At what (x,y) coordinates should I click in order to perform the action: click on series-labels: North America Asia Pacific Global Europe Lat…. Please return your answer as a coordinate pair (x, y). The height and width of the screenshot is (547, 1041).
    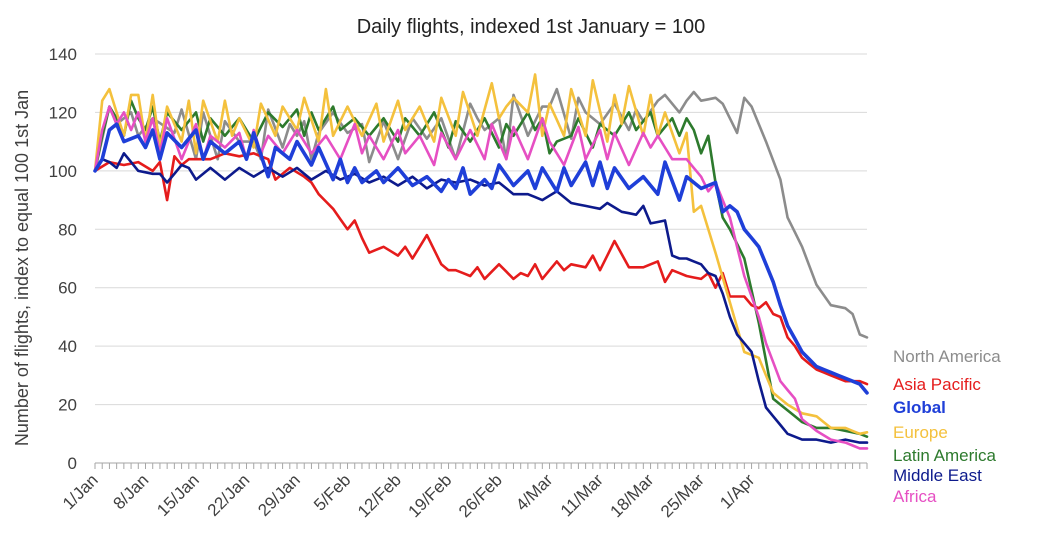
    Looking at the image, I should click on (947, 426).